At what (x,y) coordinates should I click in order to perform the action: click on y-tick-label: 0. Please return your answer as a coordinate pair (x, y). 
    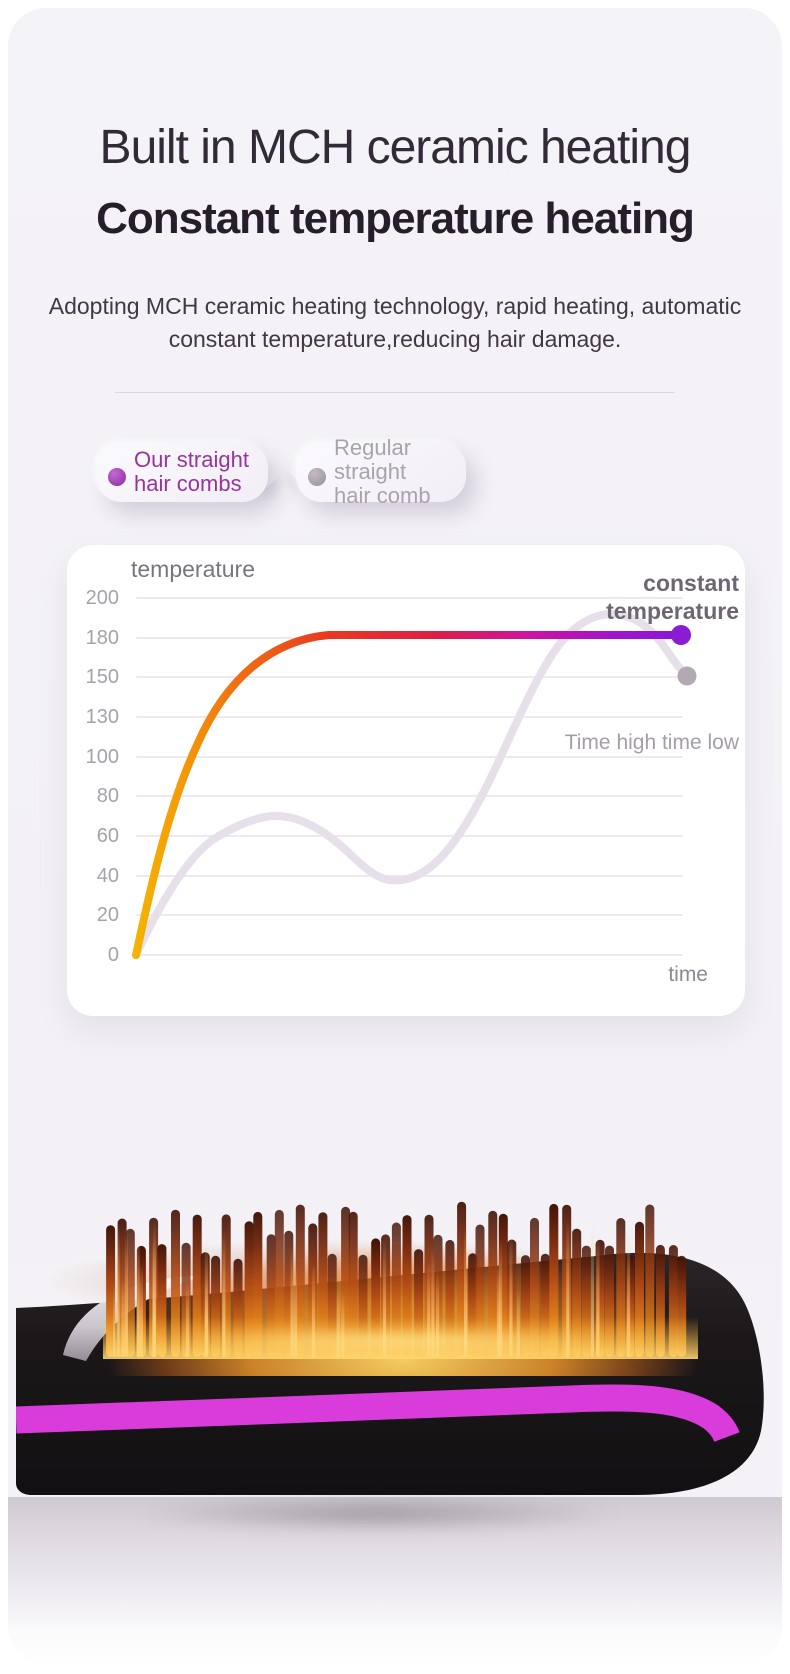
    Looking at the image, I should click on (113, 955).